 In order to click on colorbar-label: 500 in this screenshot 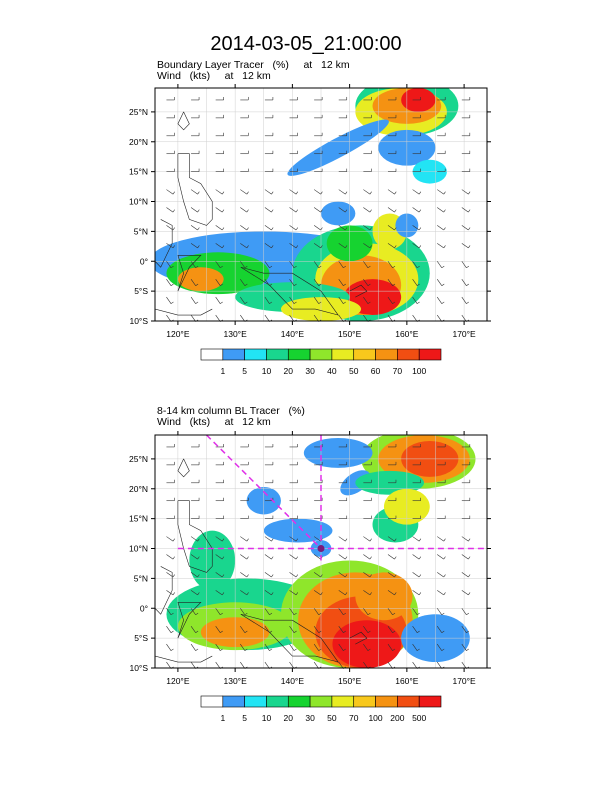, I will do `click(419, 718)`.